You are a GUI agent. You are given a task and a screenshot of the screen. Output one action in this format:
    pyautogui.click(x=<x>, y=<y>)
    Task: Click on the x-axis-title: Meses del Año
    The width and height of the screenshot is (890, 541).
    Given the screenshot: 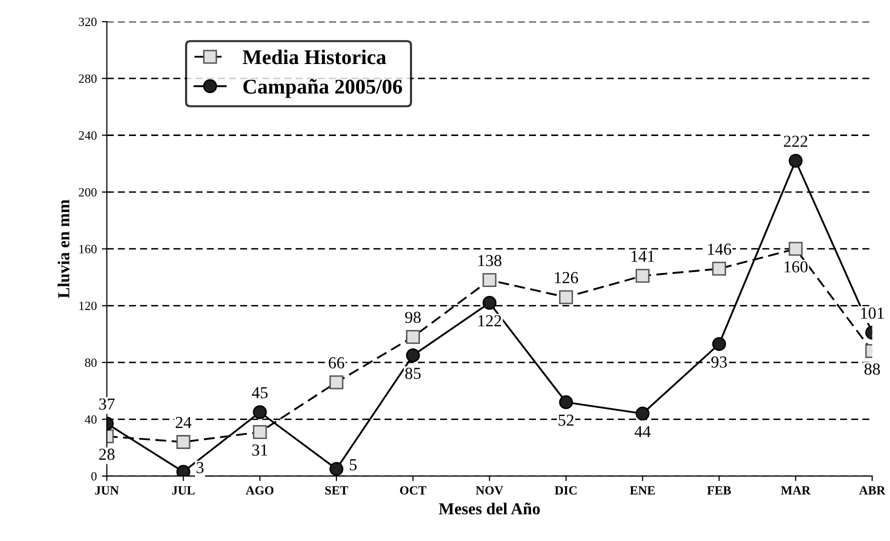 What is the action you would take?
    pyautogui.click(x=489, y=508)
    